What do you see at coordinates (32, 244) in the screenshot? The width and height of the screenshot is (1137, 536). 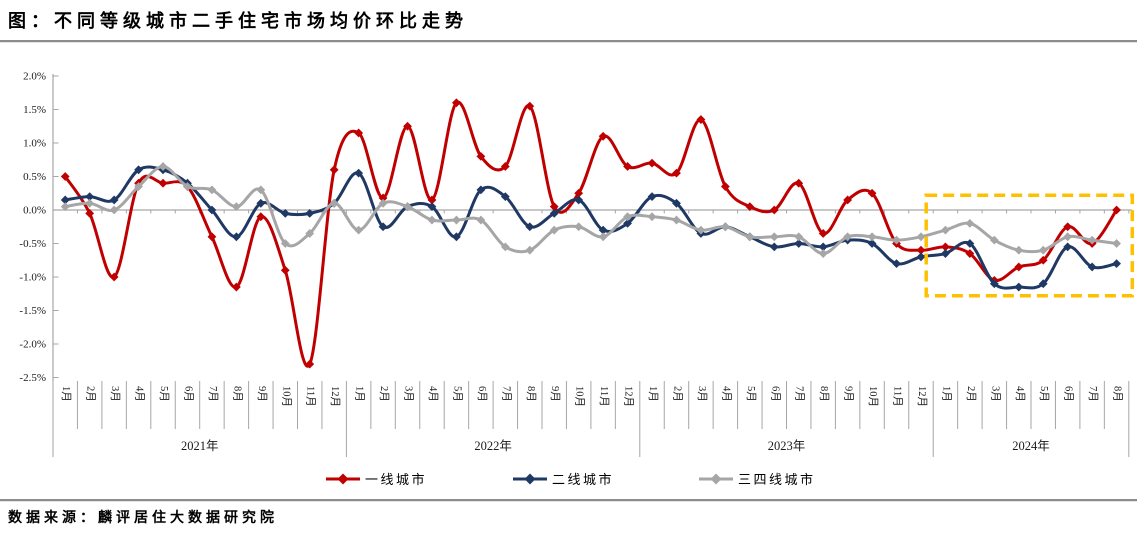 I see `svg-text: -0.5%` at bounding box center [32, 244].